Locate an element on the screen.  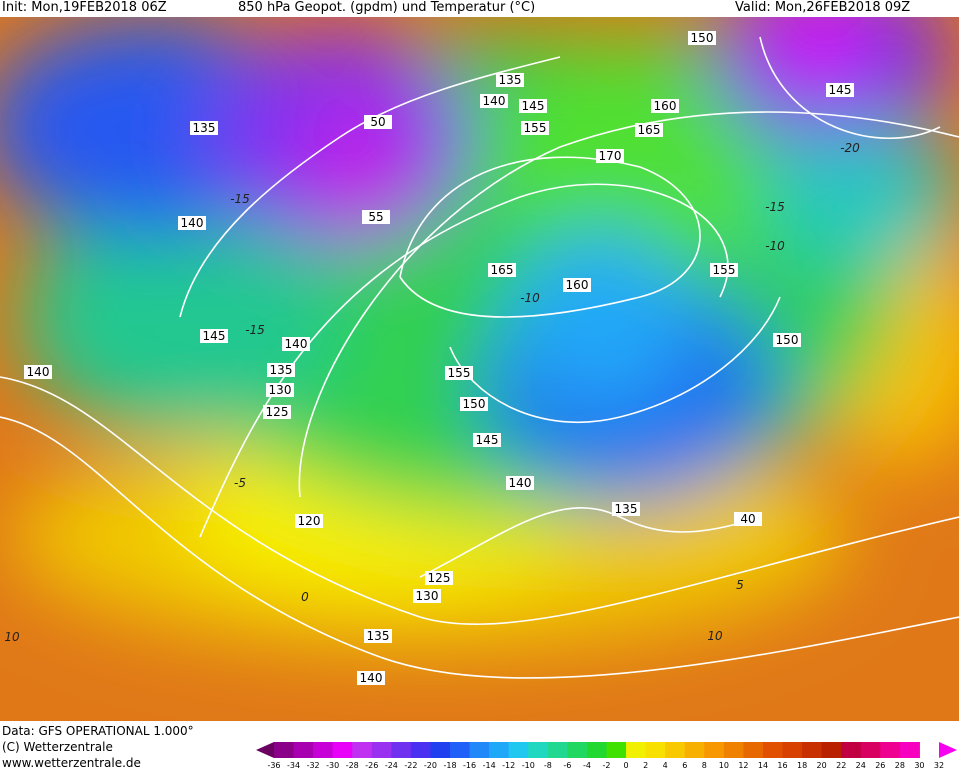
contour-label: 120 is located at coordinates (309, 521).